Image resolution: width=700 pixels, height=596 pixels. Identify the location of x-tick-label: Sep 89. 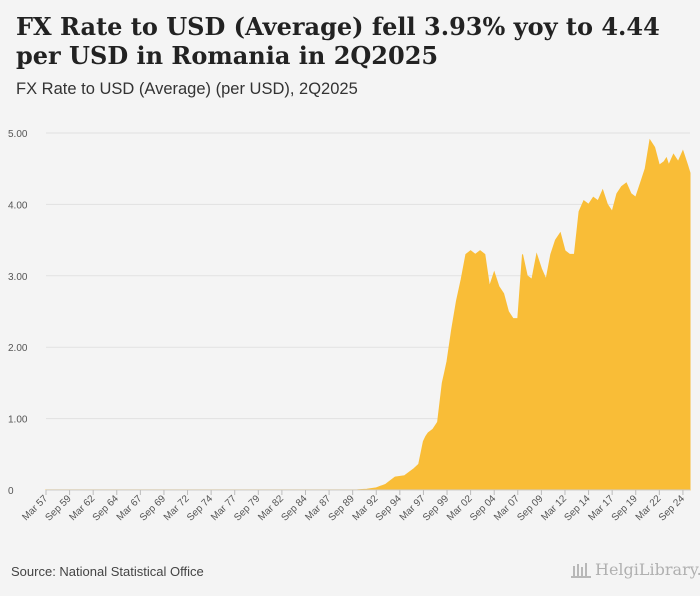
(342, 508).